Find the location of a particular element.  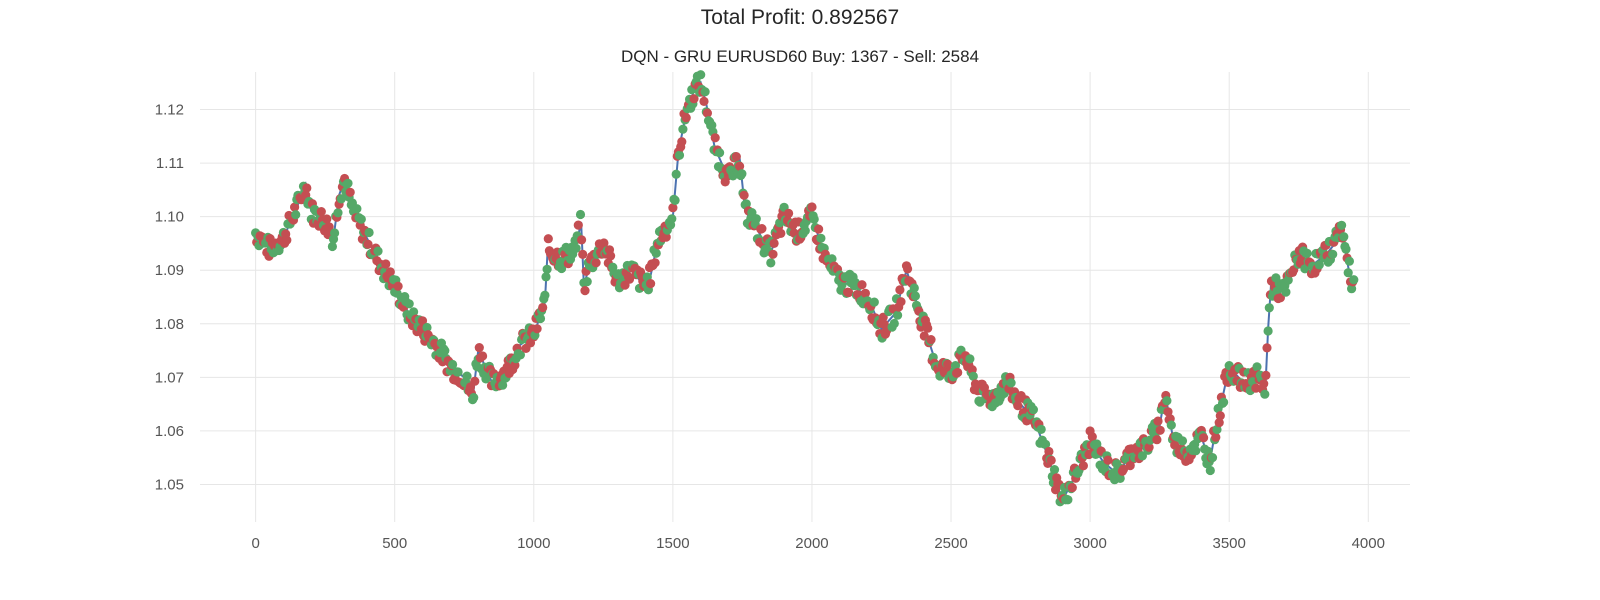

x-tick-label: 1500 is located at coordinates (672, 543).